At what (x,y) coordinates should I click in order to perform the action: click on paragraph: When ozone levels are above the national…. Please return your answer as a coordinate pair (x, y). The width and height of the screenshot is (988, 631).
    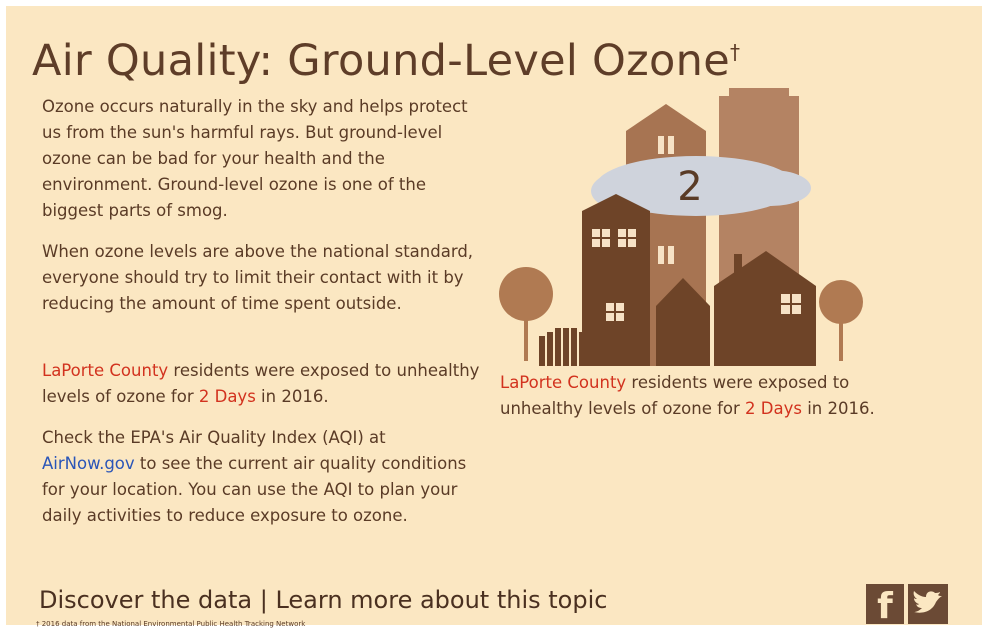
    Looking at the image, I should click on (258, 277).